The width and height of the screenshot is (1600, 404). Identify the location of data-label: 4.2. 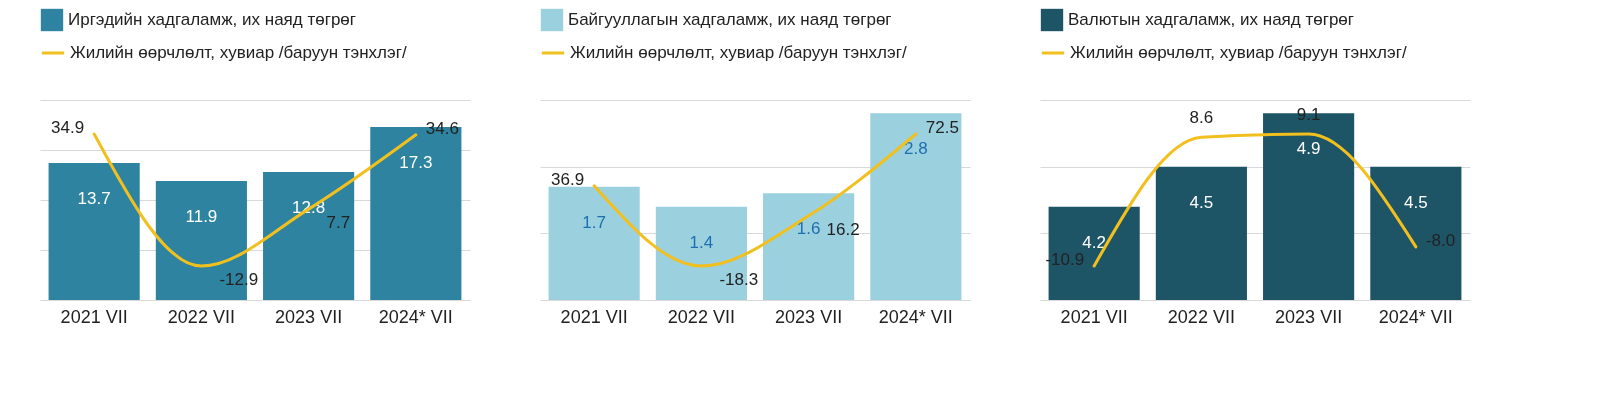
(1094, 242).